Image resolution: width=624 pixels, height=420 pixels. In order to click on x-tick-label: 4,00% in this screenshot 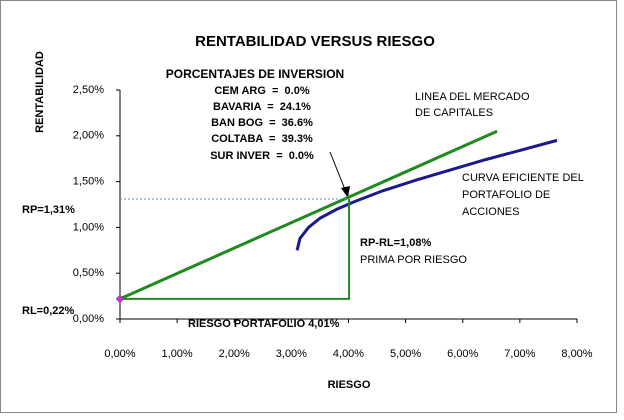, I will do `click(348, 354)`.